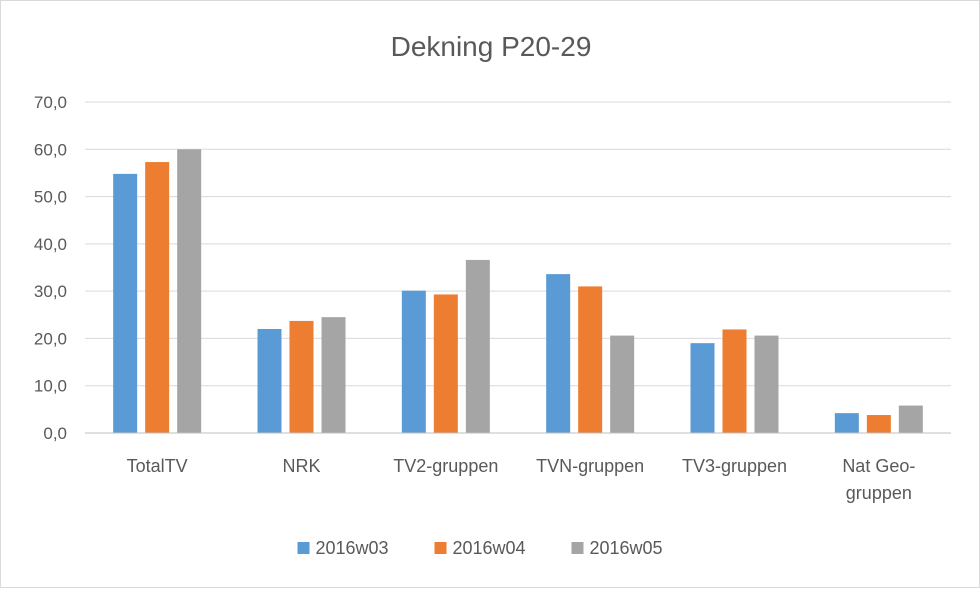 This screenshot has height=589, width=980. I want to click on x-category-label: TV3-gruppen, so click(734, 466).